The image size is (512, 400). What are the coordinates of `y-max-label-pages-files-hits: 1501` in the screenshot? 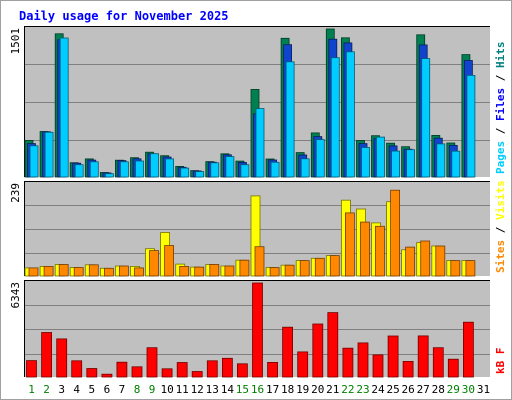 It's located at (15, 41).